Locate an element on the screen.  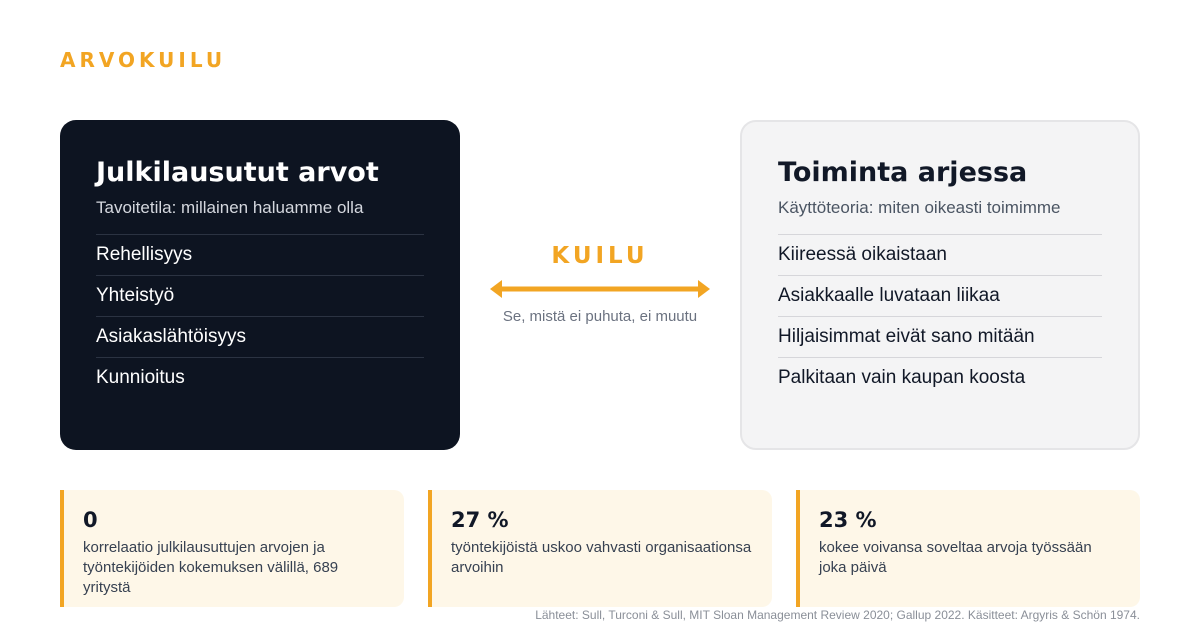
stat-value: 23 % is located at coordinates (848, 520).